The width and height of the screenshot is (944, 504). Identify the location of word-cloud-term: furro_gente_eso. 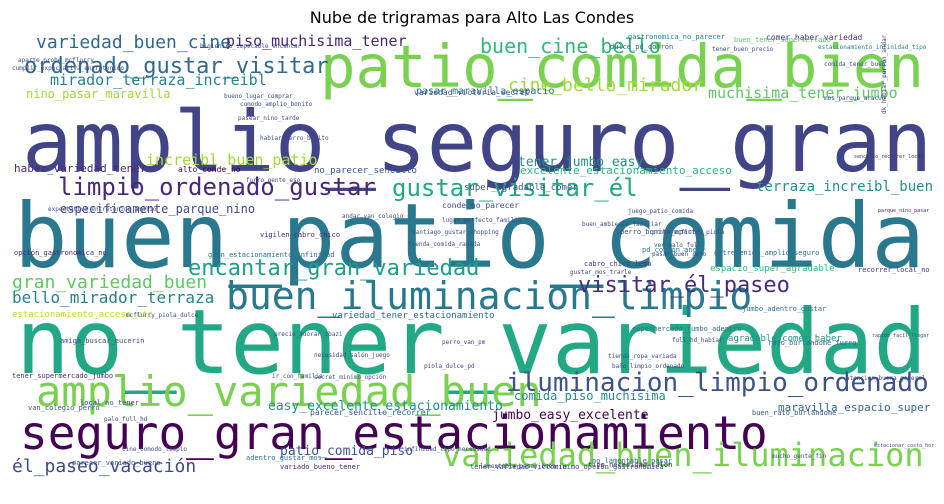
(273, 180).